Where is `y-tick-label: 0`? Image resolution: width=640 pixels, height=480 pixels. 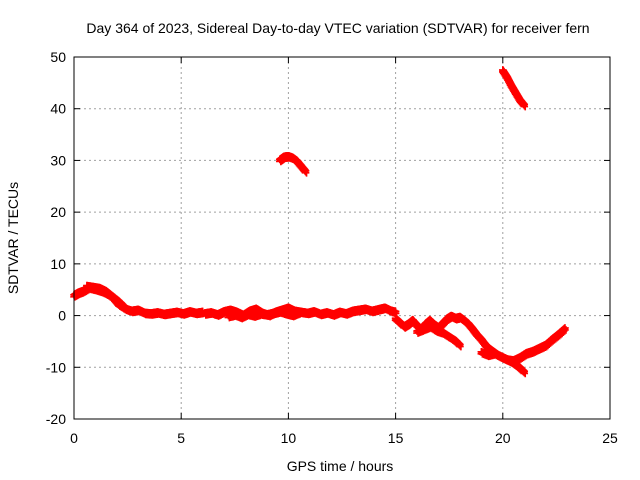 y-tick-label: 0 is located at coordinates (62, 316).